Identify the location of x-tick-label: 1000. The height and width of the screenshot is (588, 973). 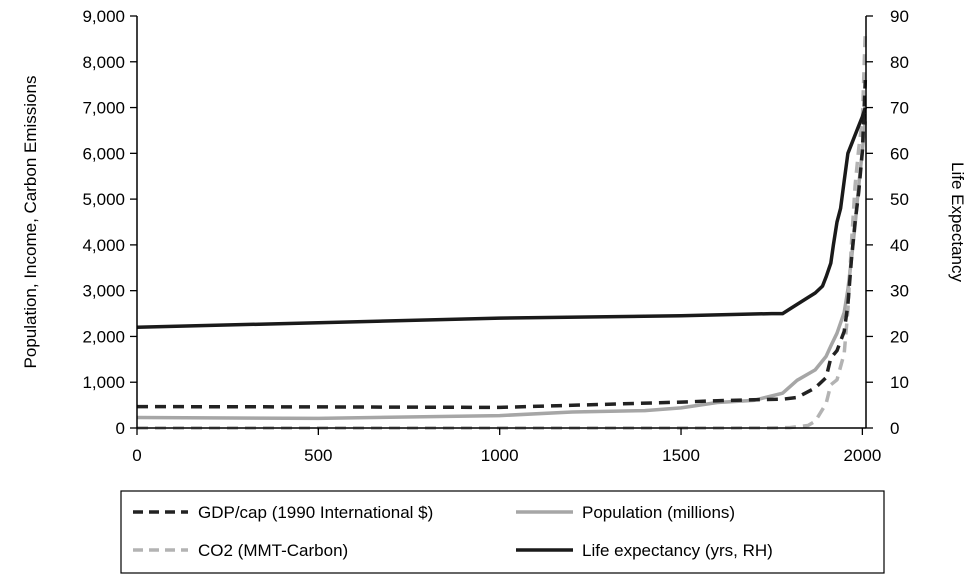
(500, 455).